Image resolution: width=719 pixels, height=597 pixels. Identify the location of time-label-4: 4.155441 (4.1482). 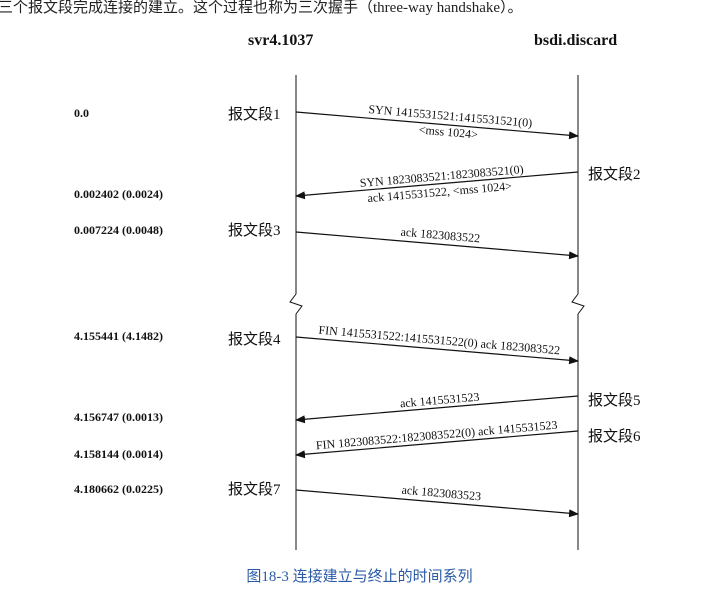
(118, 336).